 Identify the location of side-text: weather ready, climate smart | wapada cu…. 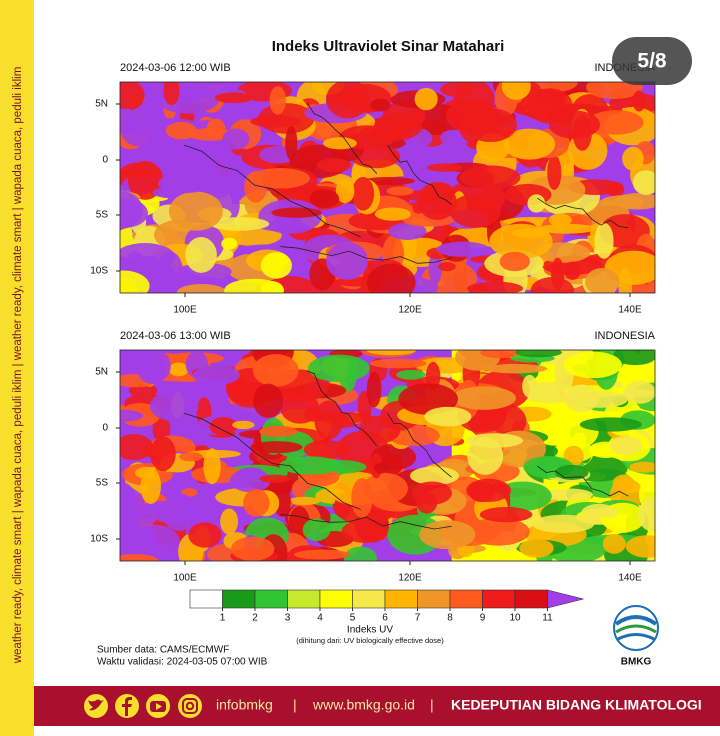
(18, 366).